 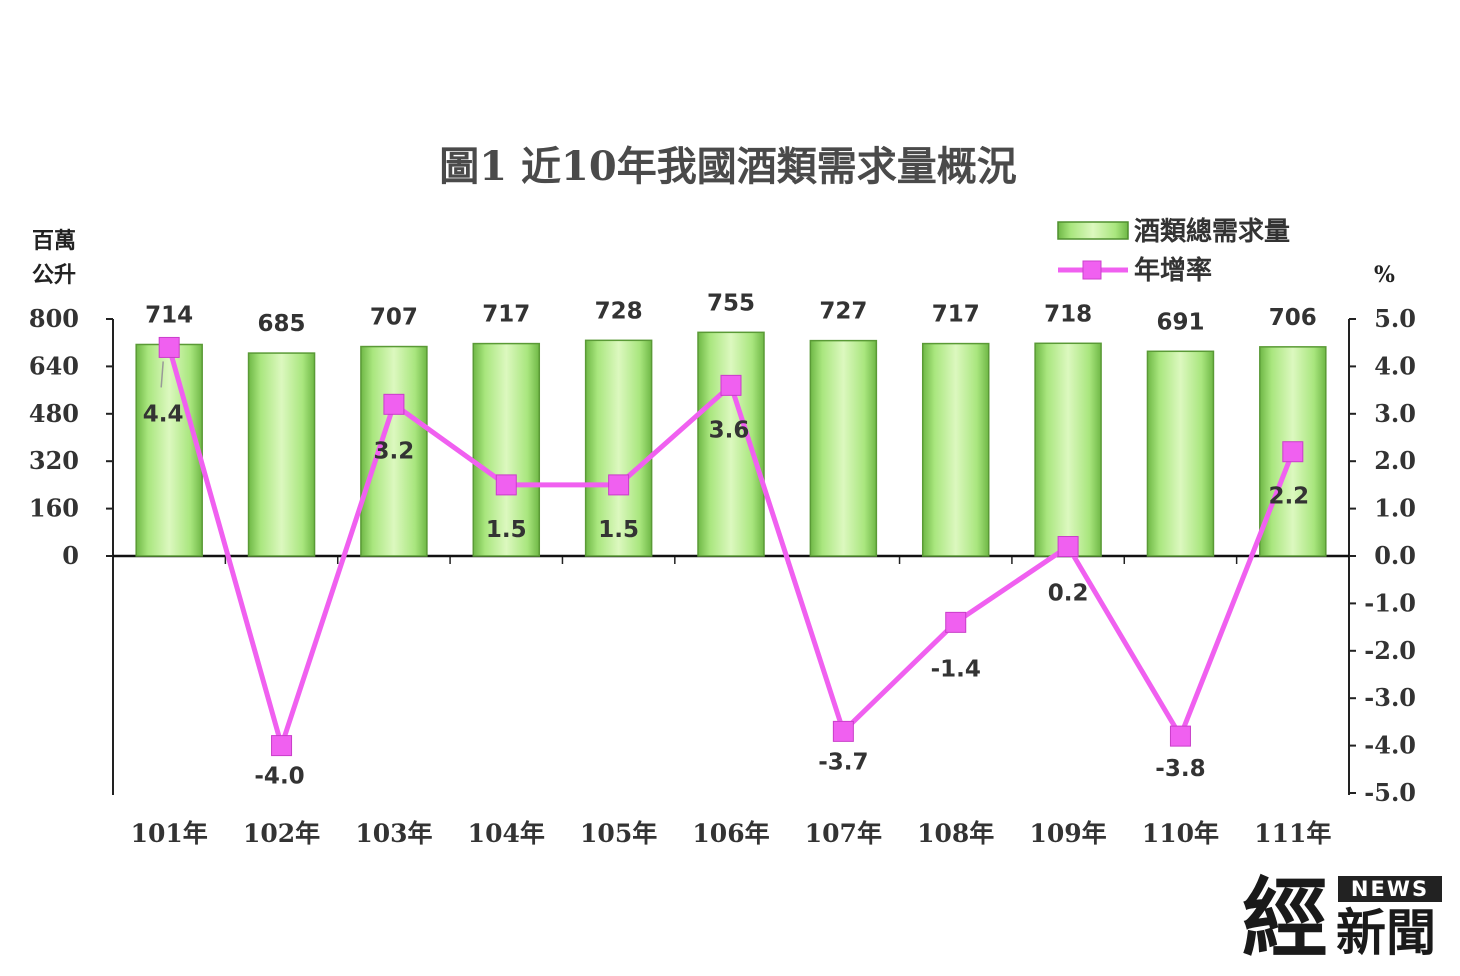 I want to click on bar-value-label: 755, so click(x=731, y=303).